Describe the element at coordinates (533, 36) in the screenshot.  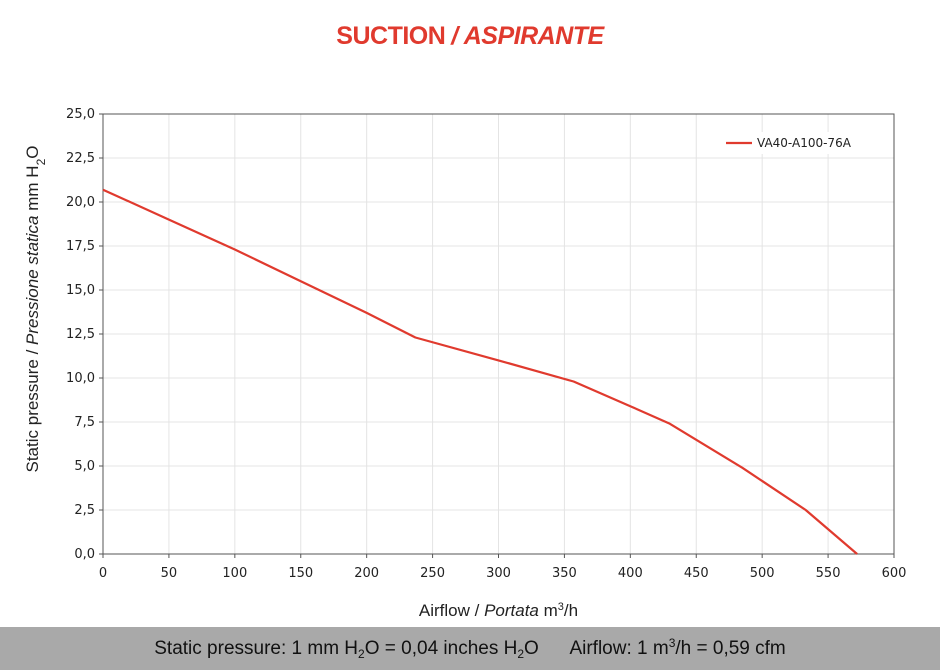
I see `chart-title-italic: ASPIRANTE` at that location.